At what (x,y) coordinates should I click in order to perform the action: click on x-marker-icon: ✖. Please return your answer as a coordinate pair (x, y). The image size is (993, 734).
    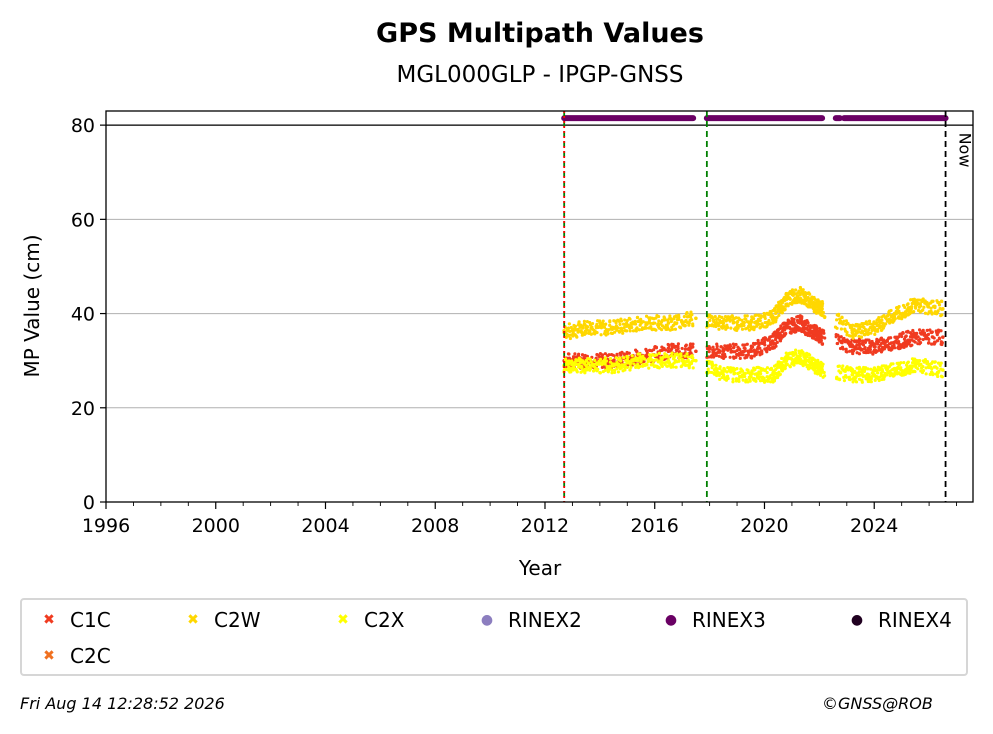
    Looking at the image, I should click on (49, 656).